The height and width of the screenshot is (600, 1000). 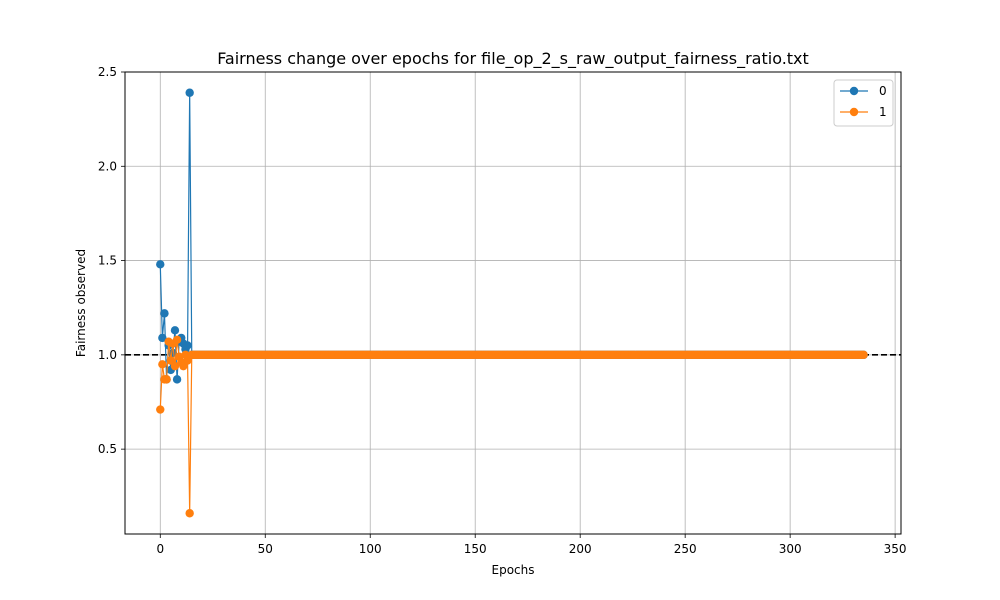 What do you see at coordinates (883, 91) in the screenshot?
I see `legend-label-0: 0` at bounding box center [883, 91].